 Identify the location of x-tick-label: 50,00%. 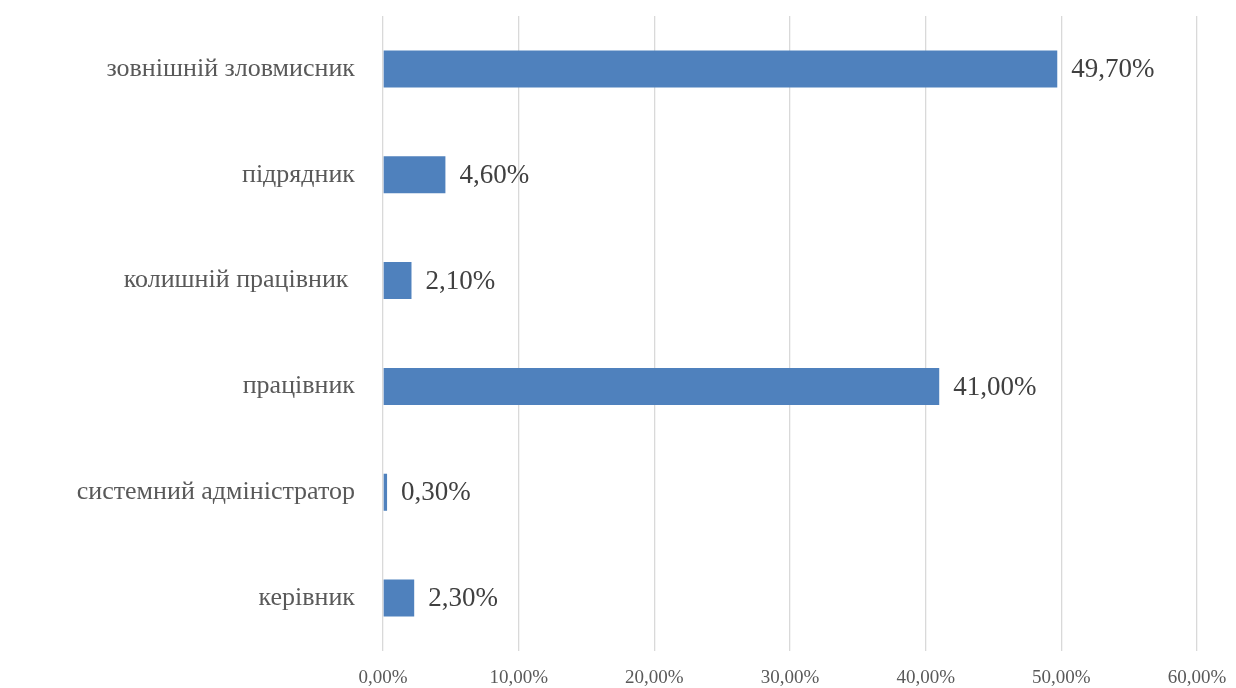
(1061, 677).